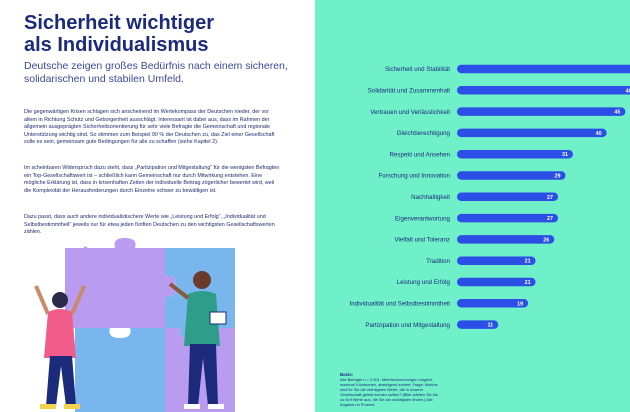  I want to click on title-line-1: Sicherheit wichtiger, so click(119, 23).